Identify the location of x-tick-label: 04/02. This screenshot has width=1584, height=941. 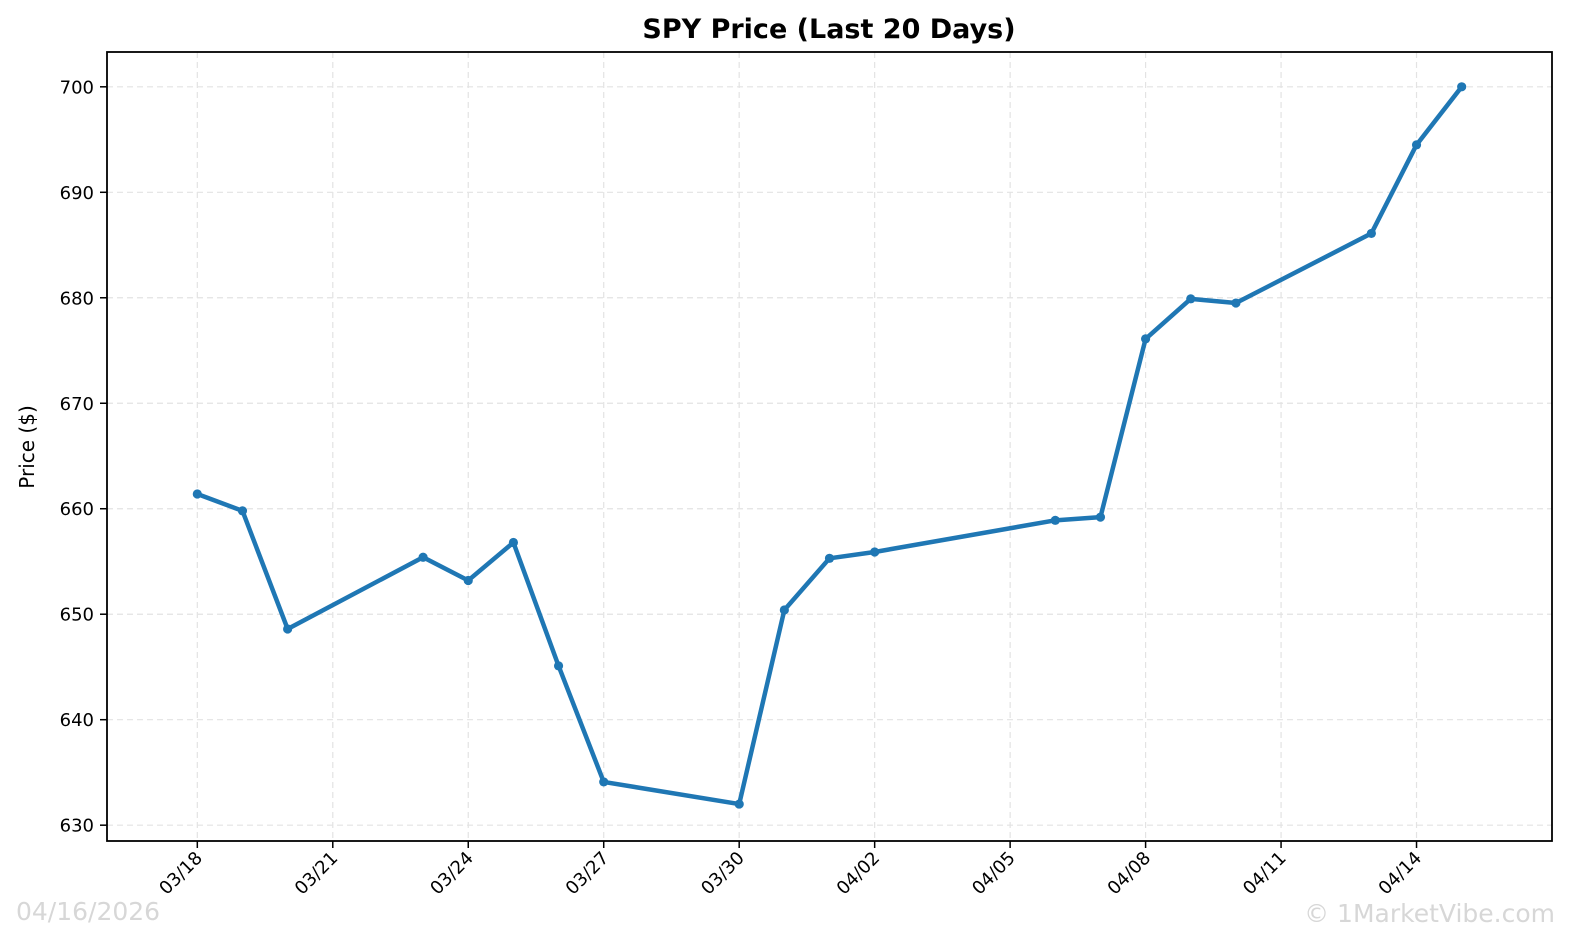
(859, 874).